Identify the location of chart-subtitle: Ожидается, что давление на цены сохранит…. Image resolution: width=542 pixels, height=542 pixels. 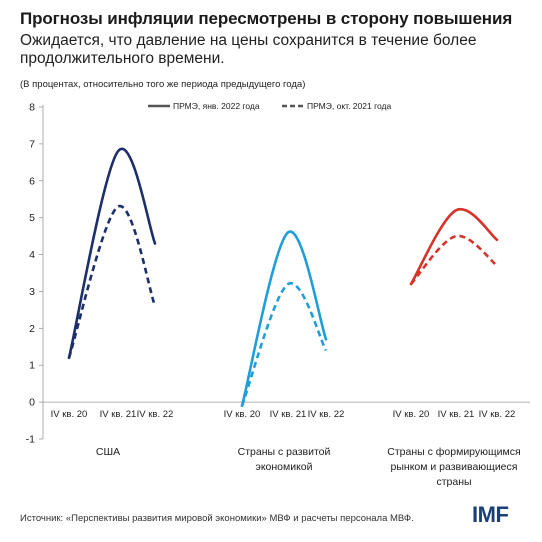
(248, 49).